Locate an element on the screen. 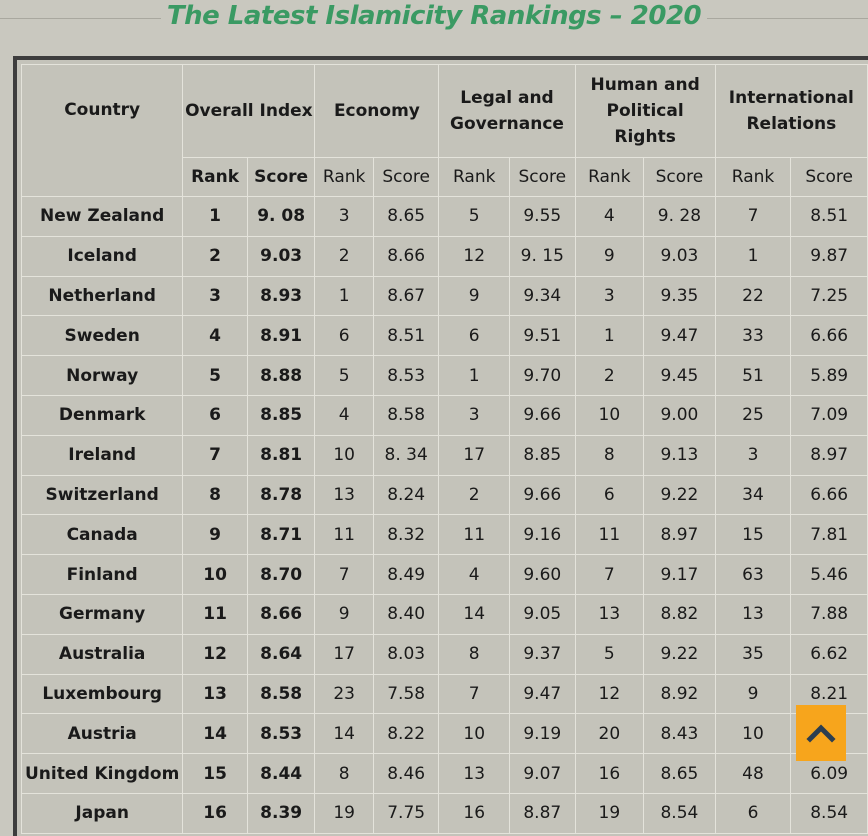 The height and width of the screenshot is (836, 868). legal-rank-cell: 11 is located at coordinates (474, 535).